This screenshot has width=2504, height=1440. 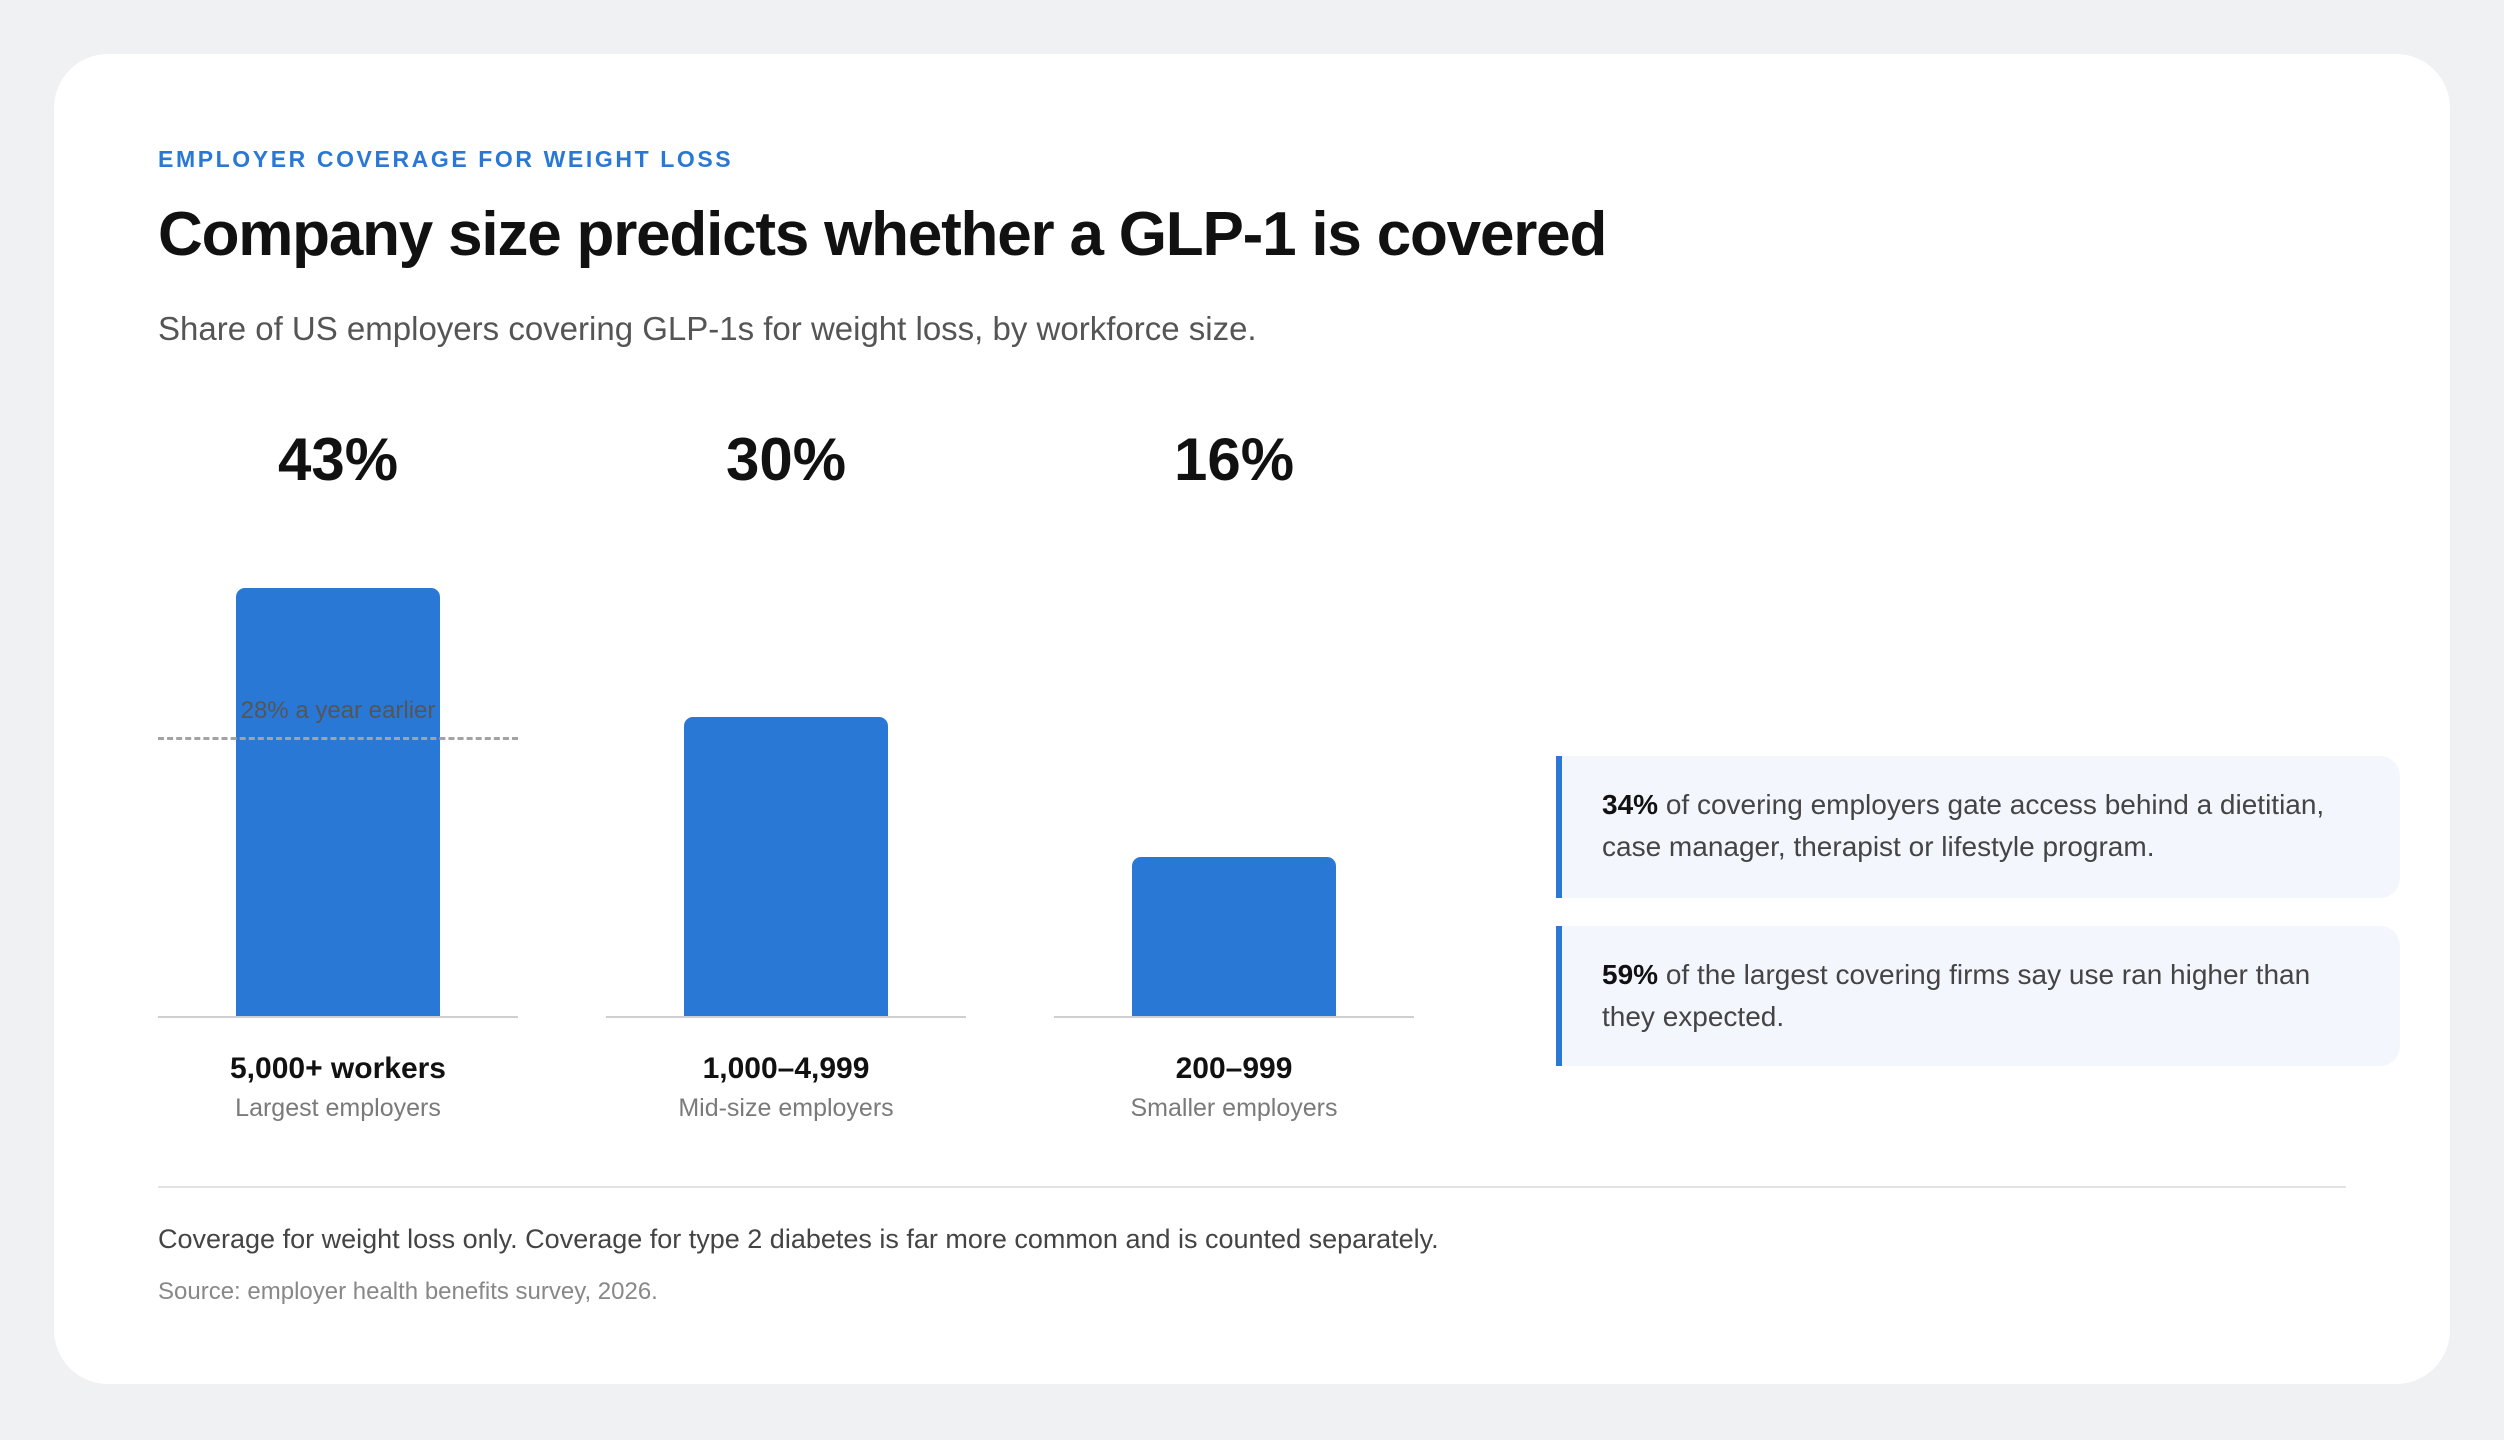 What do you see at coordinates (1252, 1187) in the screenshot?
I see `footer-divider` at bounding box center [1252, 1187].